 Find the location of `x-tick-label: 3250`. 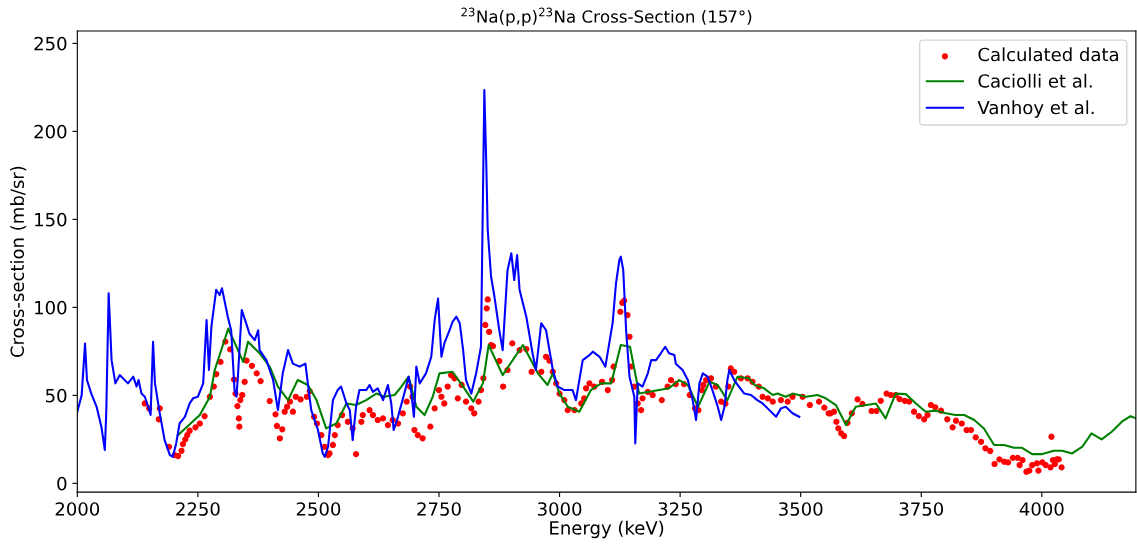

x-tick-label: 3250 is located at coordinates (680, 509).